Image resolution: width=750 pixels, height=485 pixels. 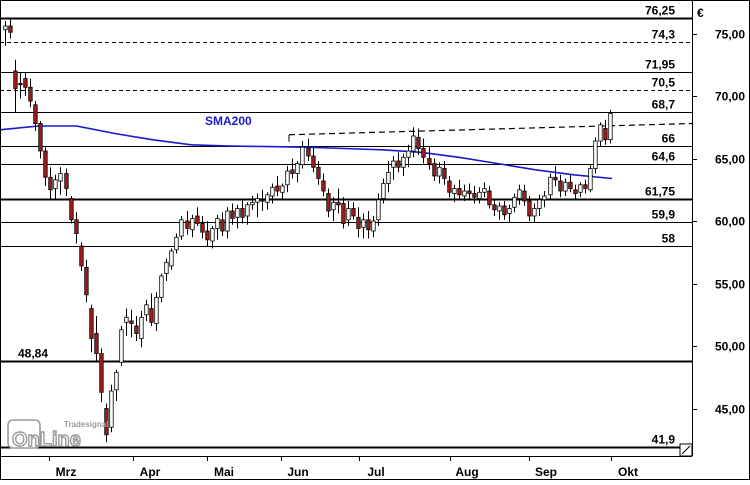 What do you see at coordinates (466, 472) in the screenshot?
I see `x-month-label: Aug` at bounding box center [466, 472].